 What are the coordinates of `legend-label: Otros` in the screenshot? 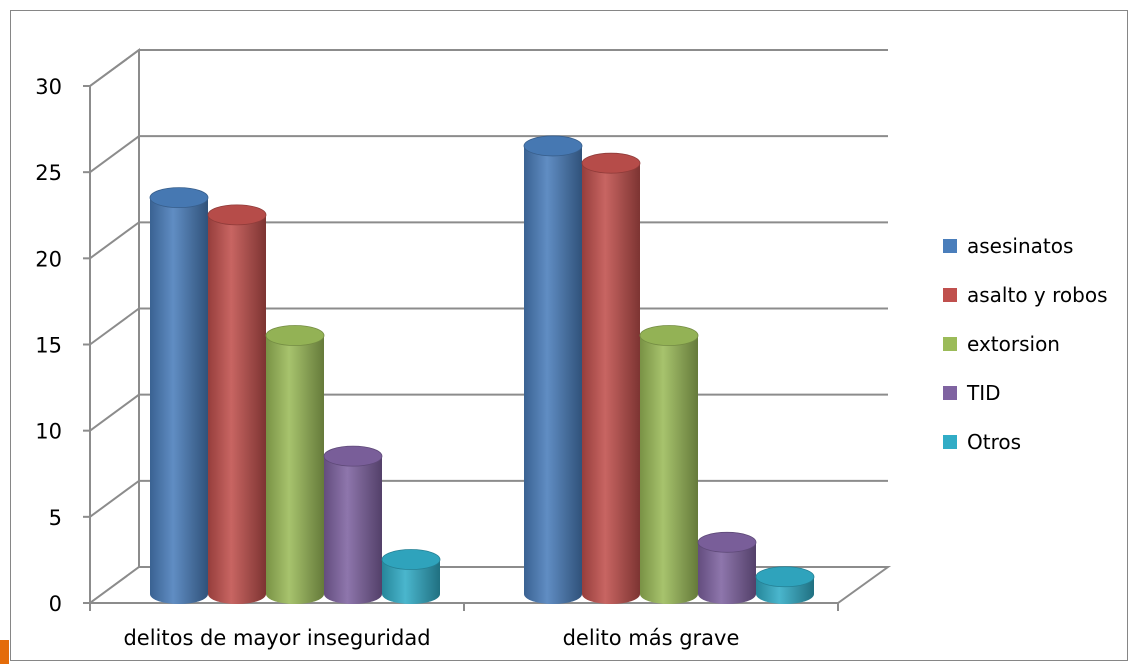 It's located at (994, 442).